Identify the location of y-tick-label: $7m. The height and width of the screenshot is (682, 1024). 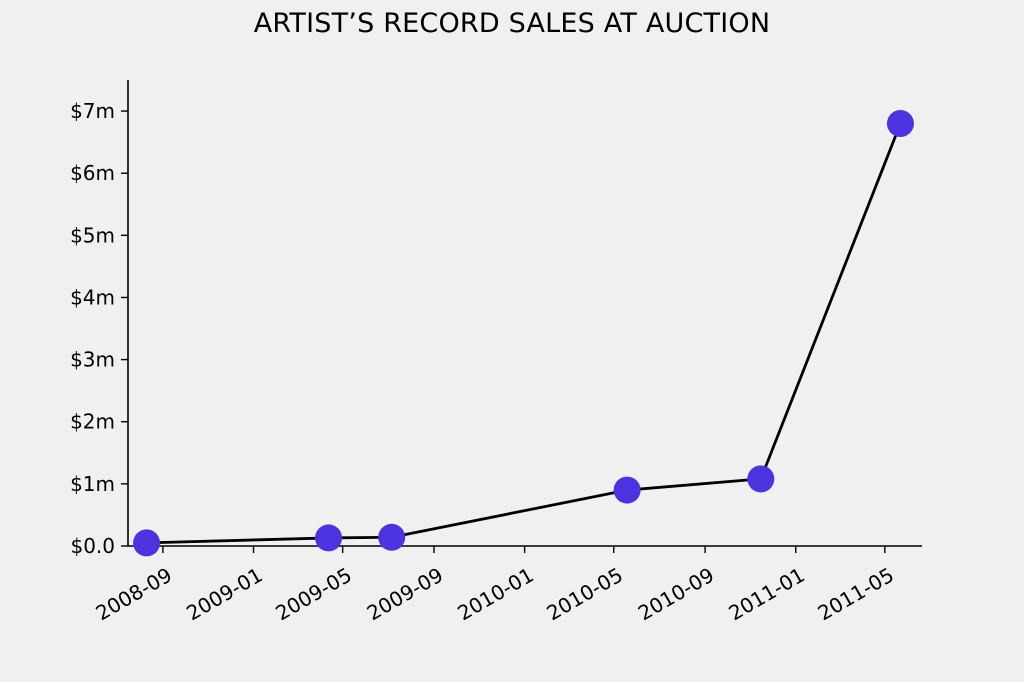
(92, 111).